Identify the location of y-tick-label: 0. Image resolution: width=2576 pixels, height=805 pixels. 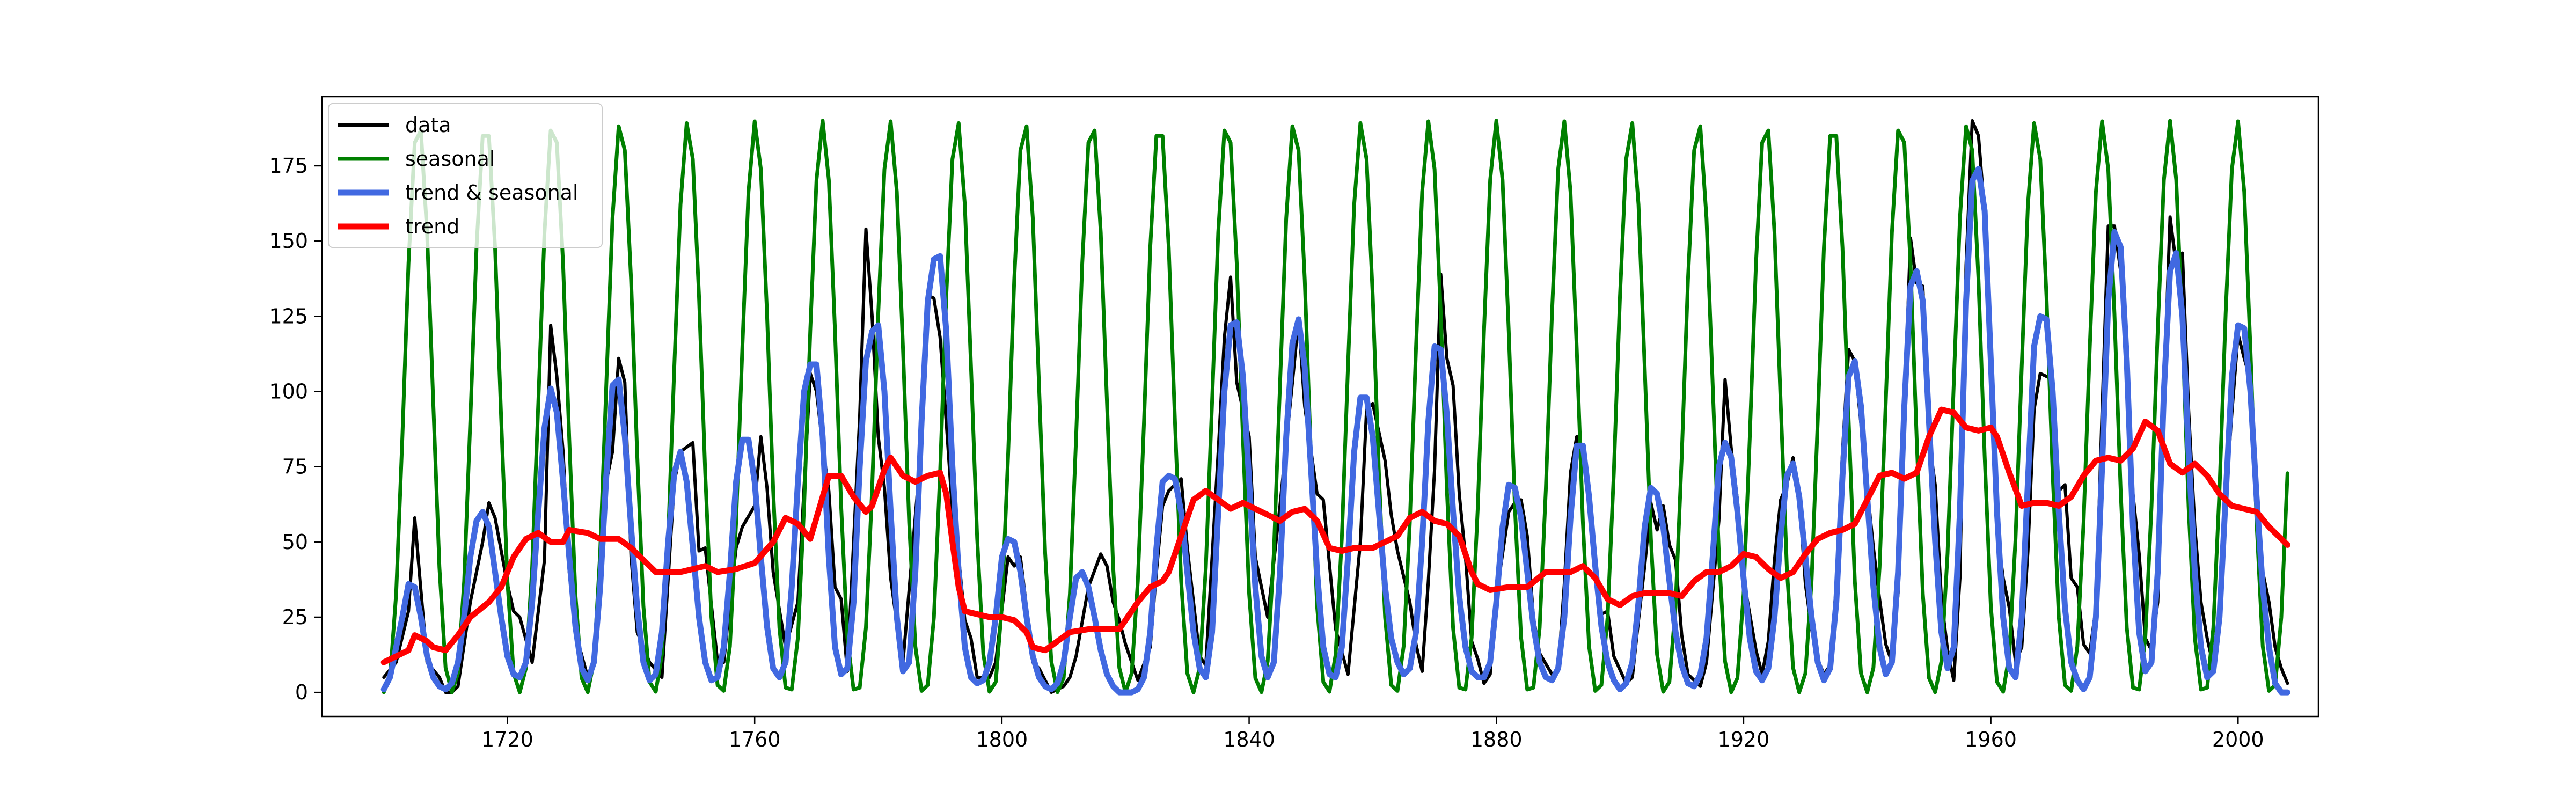
(301, 692).